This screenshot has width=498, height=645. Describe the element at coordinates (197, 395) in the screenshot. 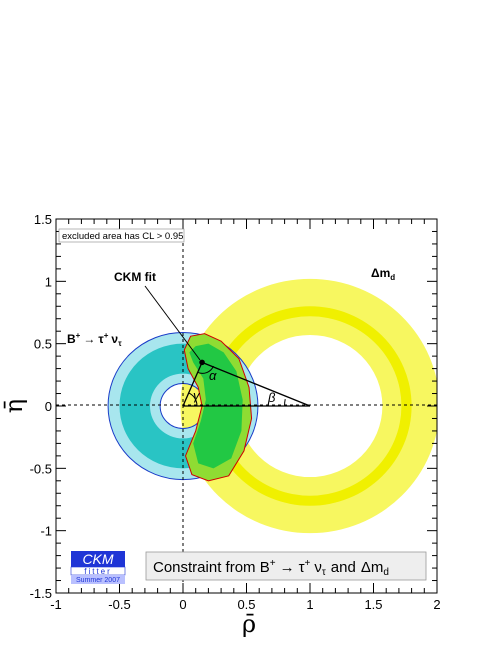

I see `gamma-label: γ` at that location.